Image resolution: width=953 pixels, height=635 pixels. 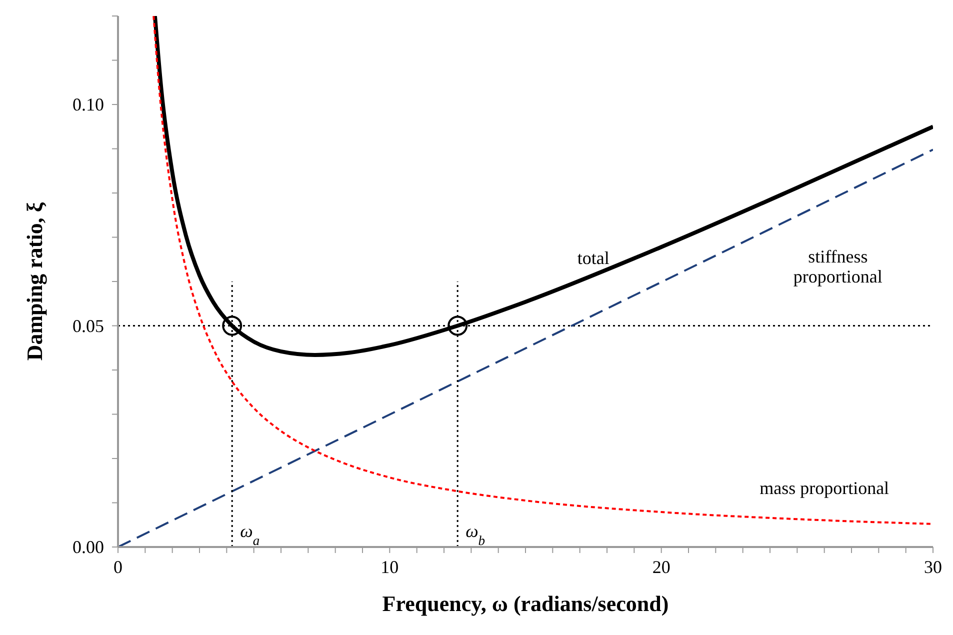 What do you see at coordinates (389, 567) in the screenshot?
I see `x-tick-label: 10` at bounding box center [389, 567].